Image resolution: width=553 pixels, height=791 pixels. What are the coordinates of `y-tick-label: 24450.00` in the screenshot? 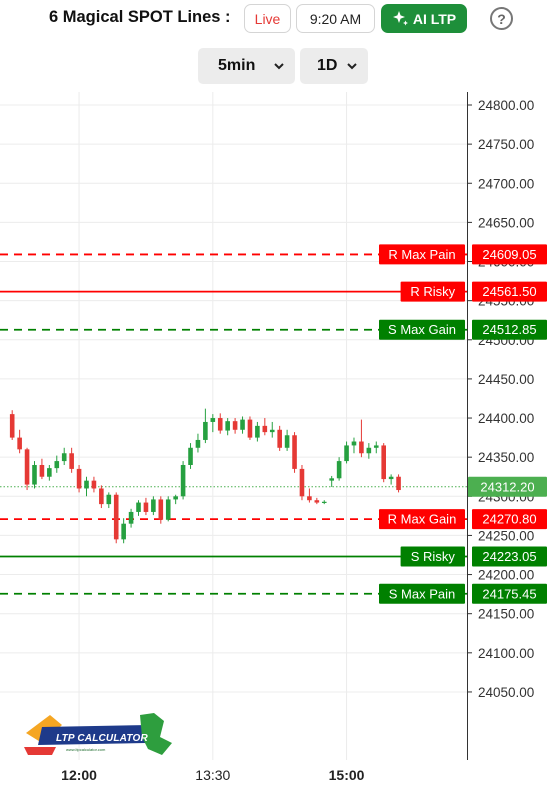 It's located at (506, 379).